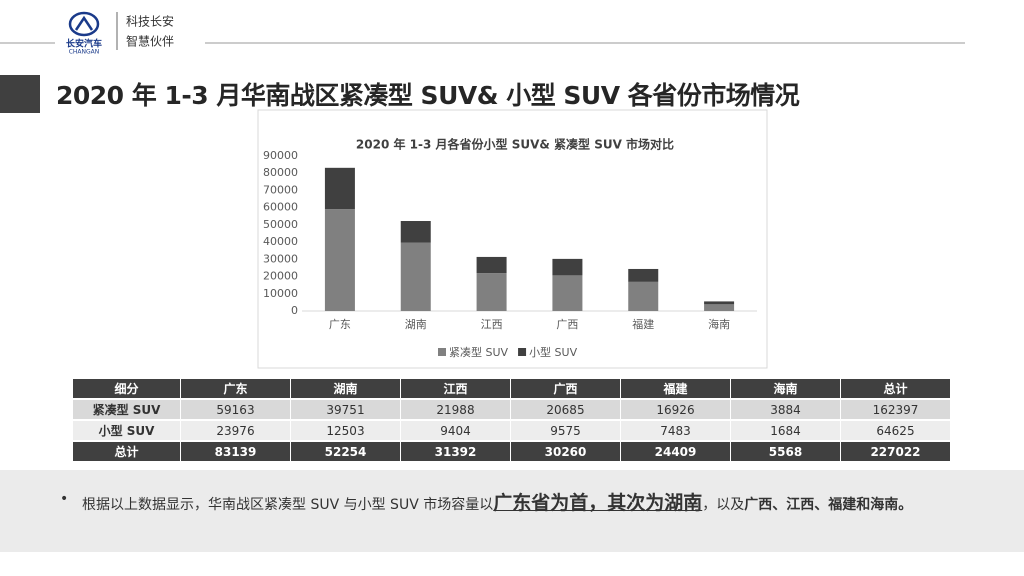 Image resolution: width=1024 pixels, height=576 pixels. I want to click on legend-label: 小型 SUV, so click(553, 352).